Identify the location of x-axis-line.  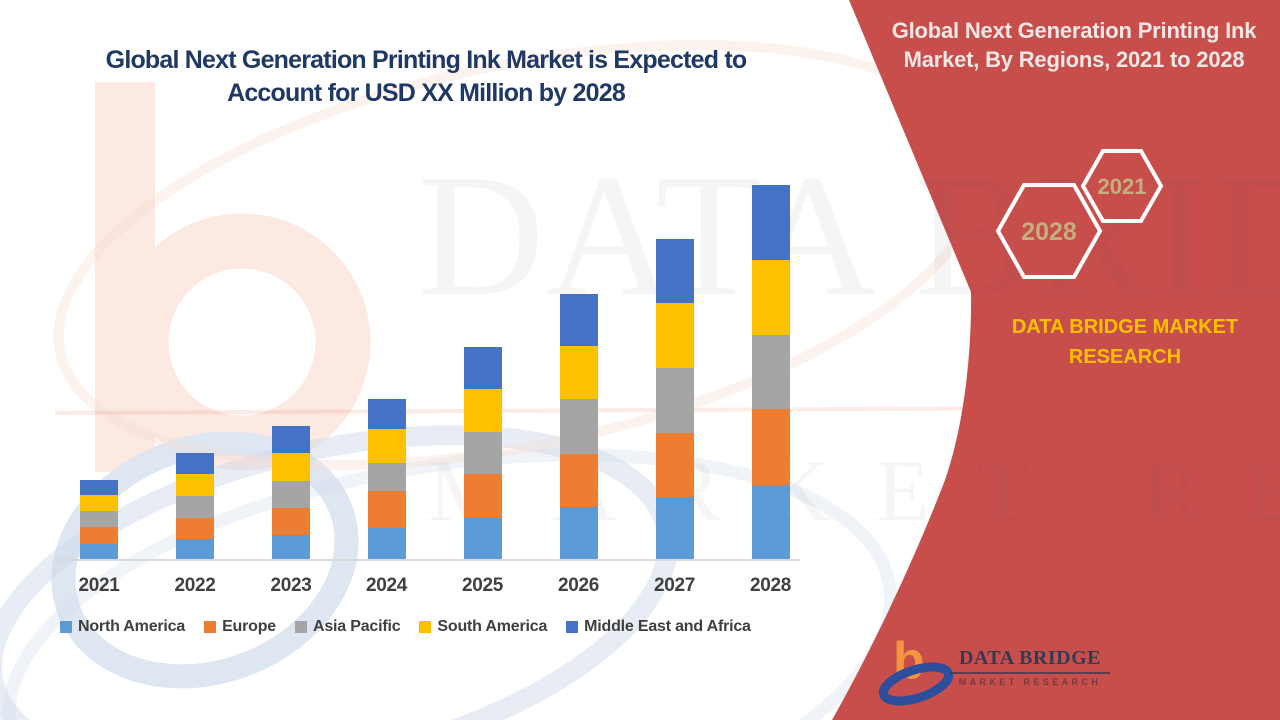
(427, 560).